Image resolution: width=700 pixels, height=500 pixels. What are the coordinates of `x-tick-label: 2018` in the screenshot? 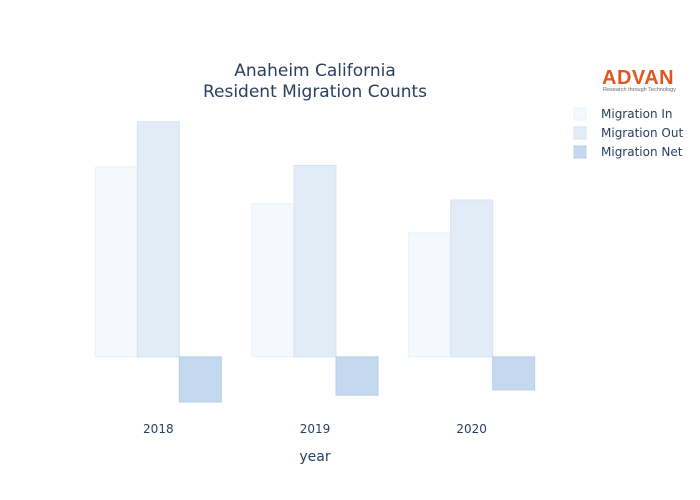 It's located at (158, 429).